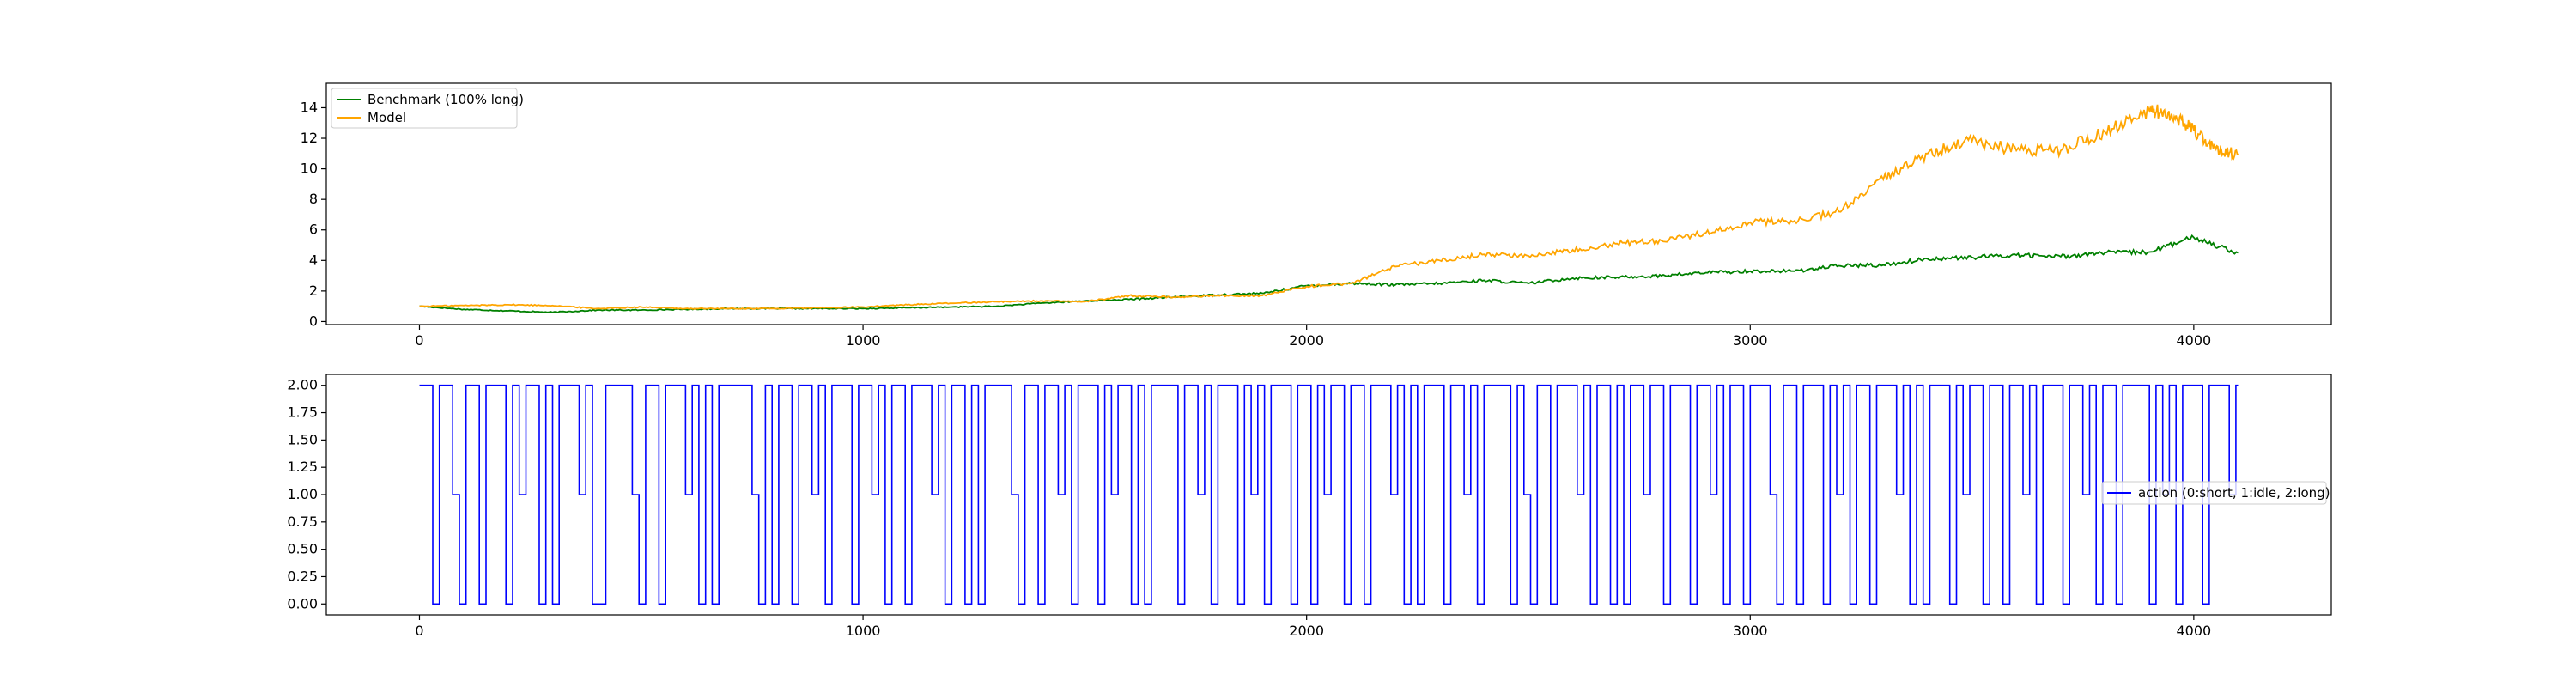  What do you see at coordinates (313, 214) in the screenshot?
I see `top-chart-y-axis: 0 2 4 6 8 10 12 14` at bounding box center [313, 214].